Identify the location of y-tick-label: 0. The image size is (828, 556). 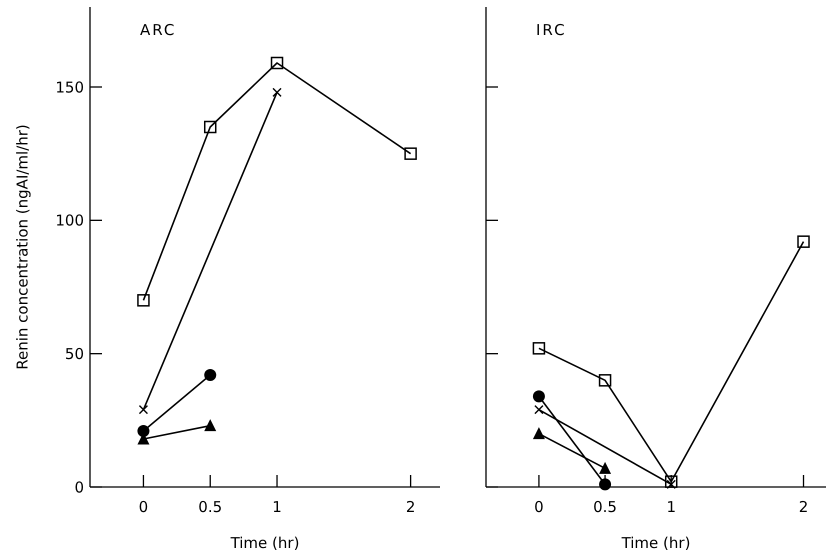
(79, 487).